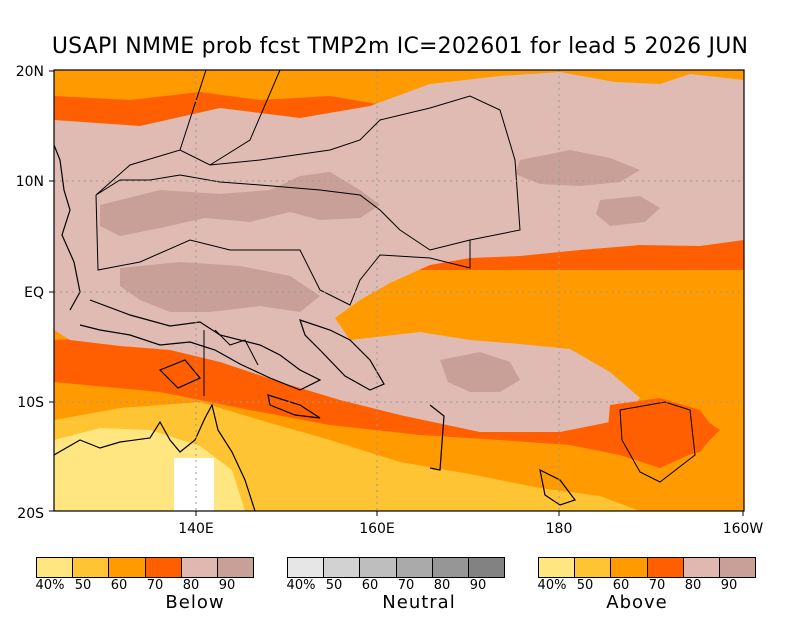 This screenshot has height=618, width=800. I want to click on legend-neutral-colorbar, so click(396, 567).